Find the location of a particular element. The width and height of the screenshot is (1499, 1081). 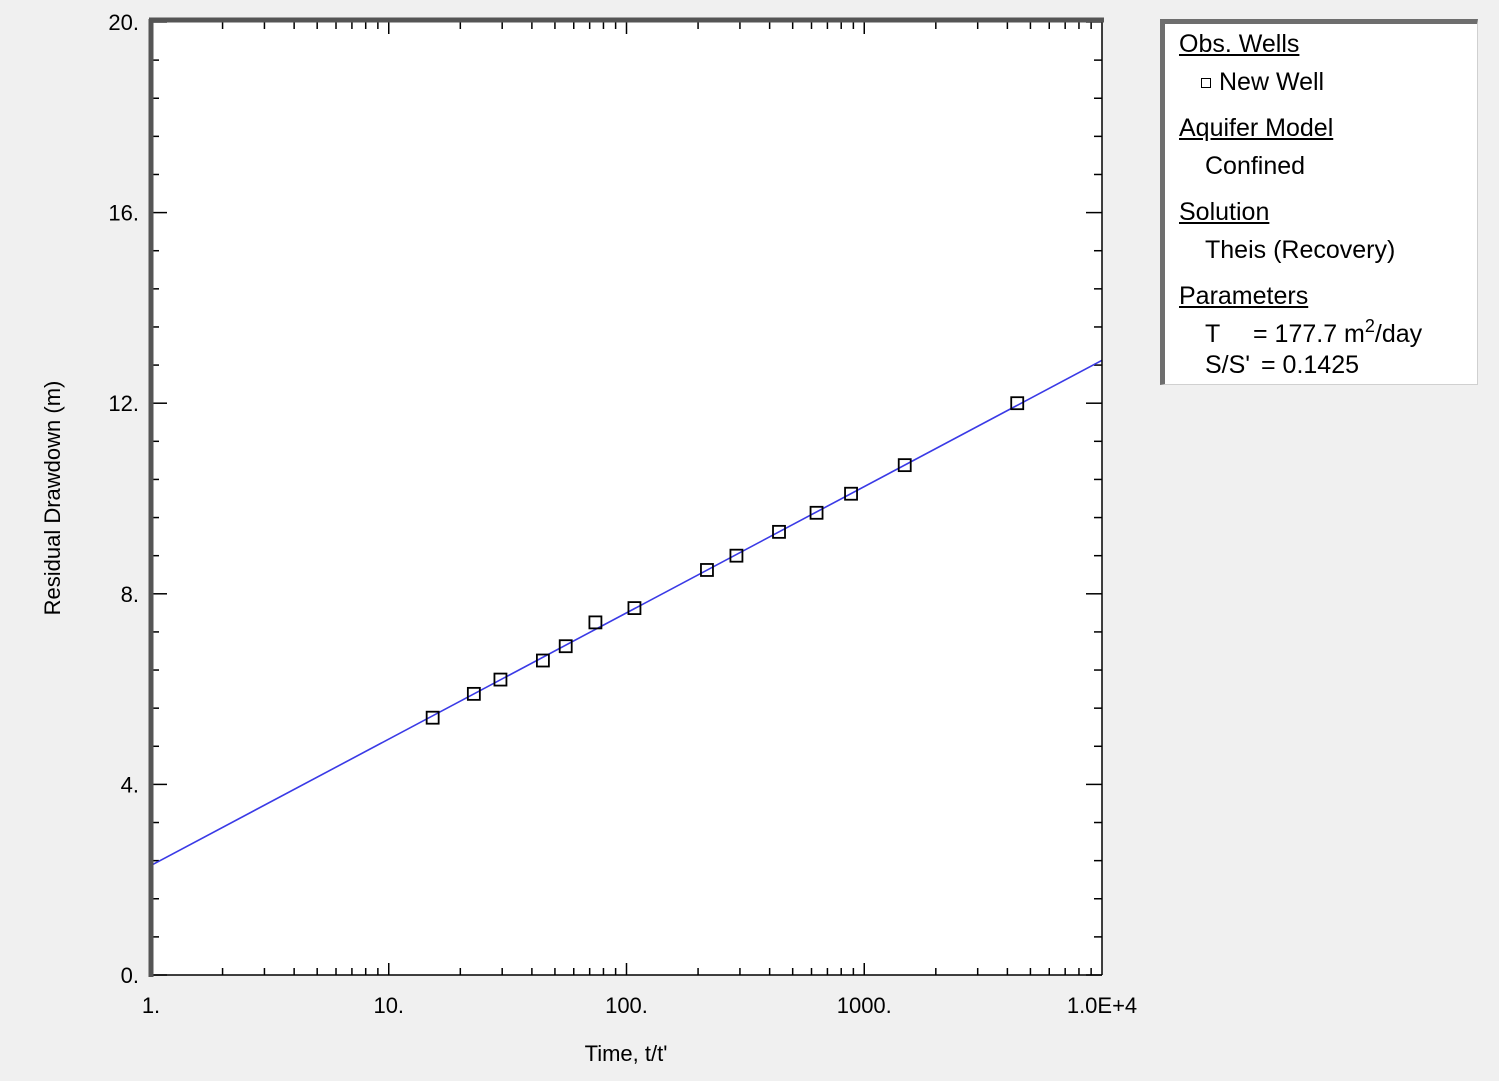

x-tick-label: 10. is located at coordinates (388, 1005).